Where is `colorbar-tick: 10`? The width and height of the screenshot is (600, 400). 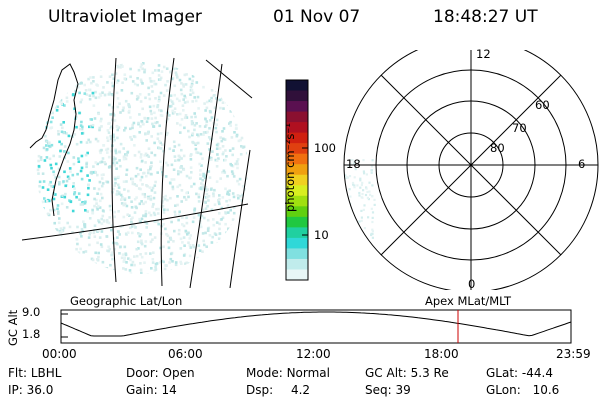 colorbar-tick: 10 is located at coordinates (321, 235).